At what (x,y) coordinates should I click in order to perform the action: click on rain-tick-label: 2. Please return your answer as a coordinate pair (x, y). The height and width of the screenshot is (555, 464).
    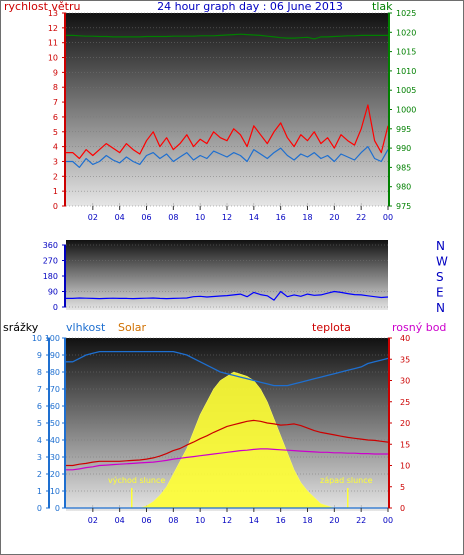
    Looking at the image, I should click on (39, 474).